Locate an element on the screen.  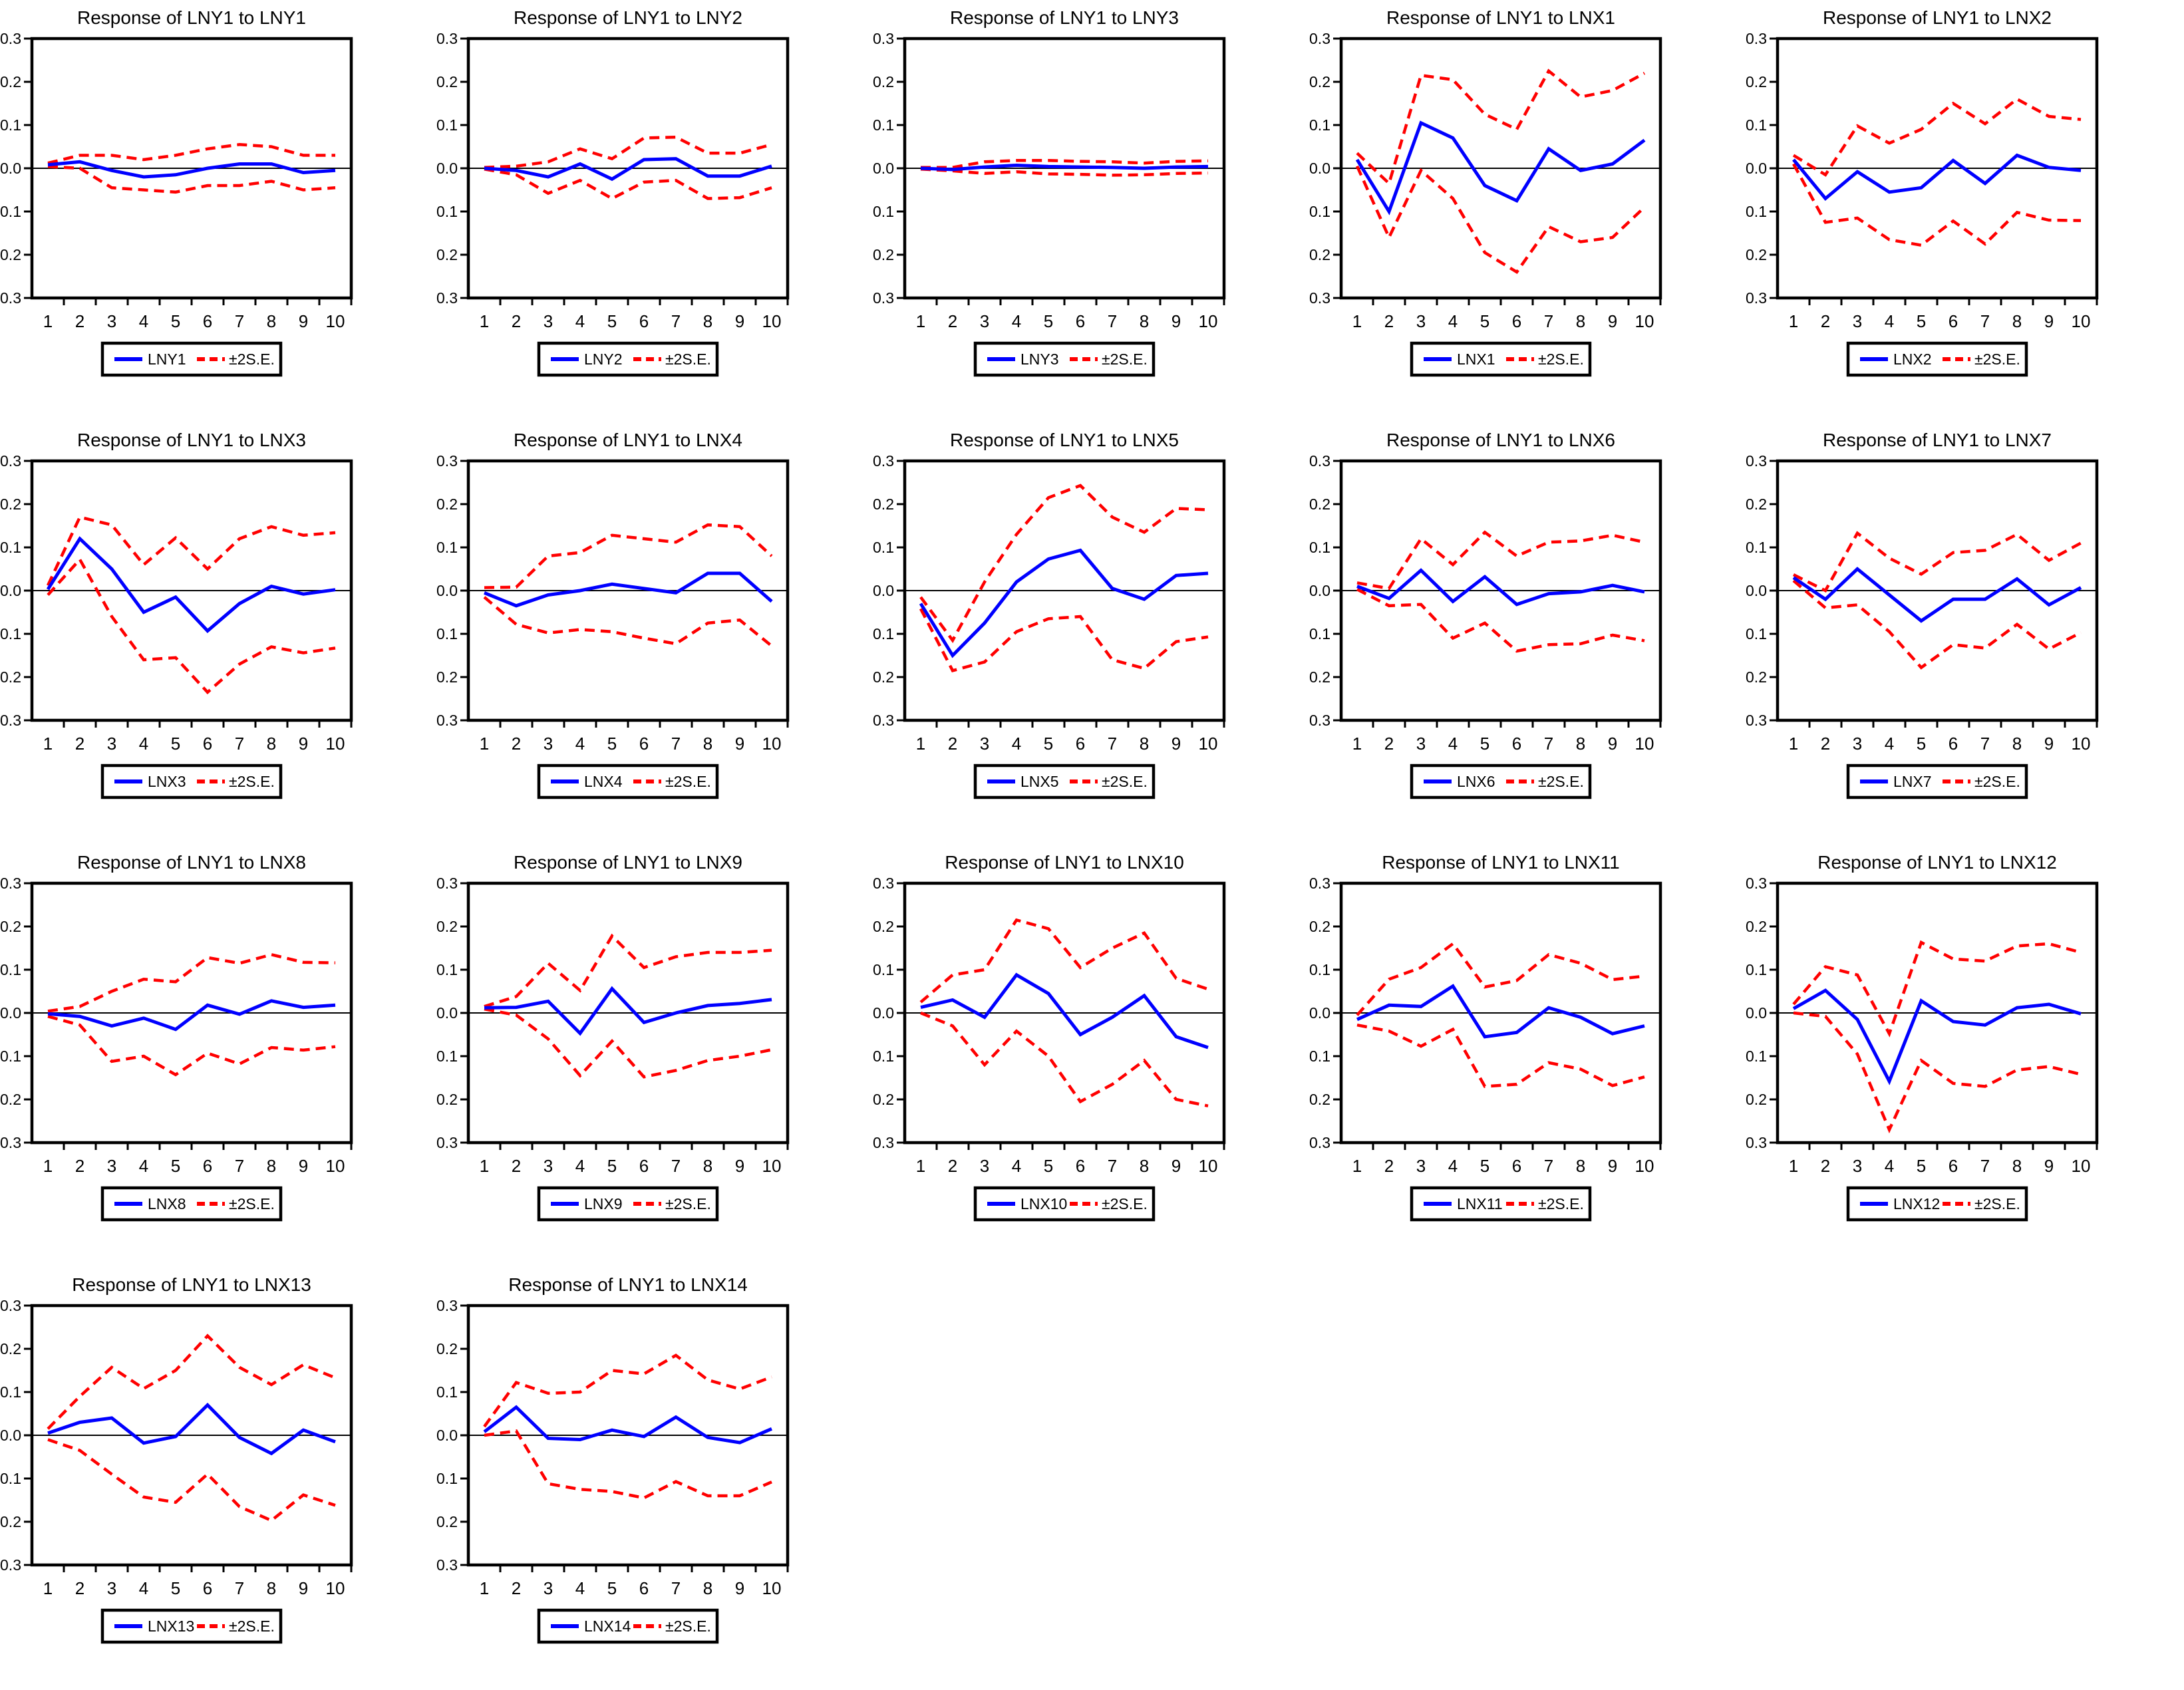
legend-response-label: LNX1 is located at coordinates (1476, 359).